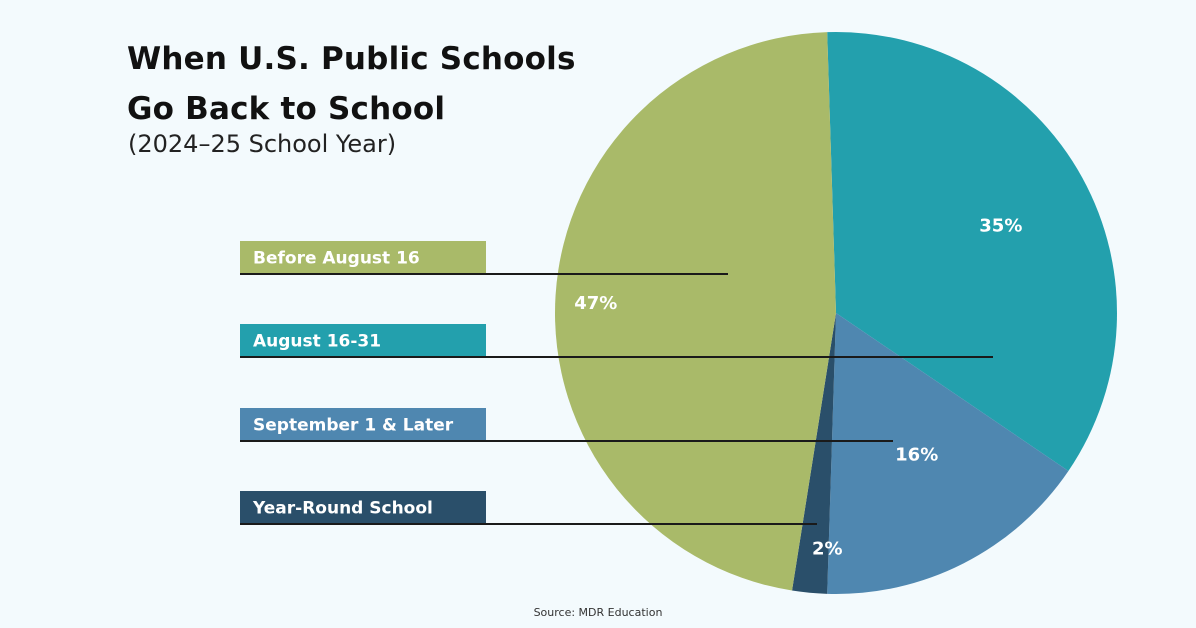  I want to click on legend-item-4: Year-Round School, so click(528, 508).